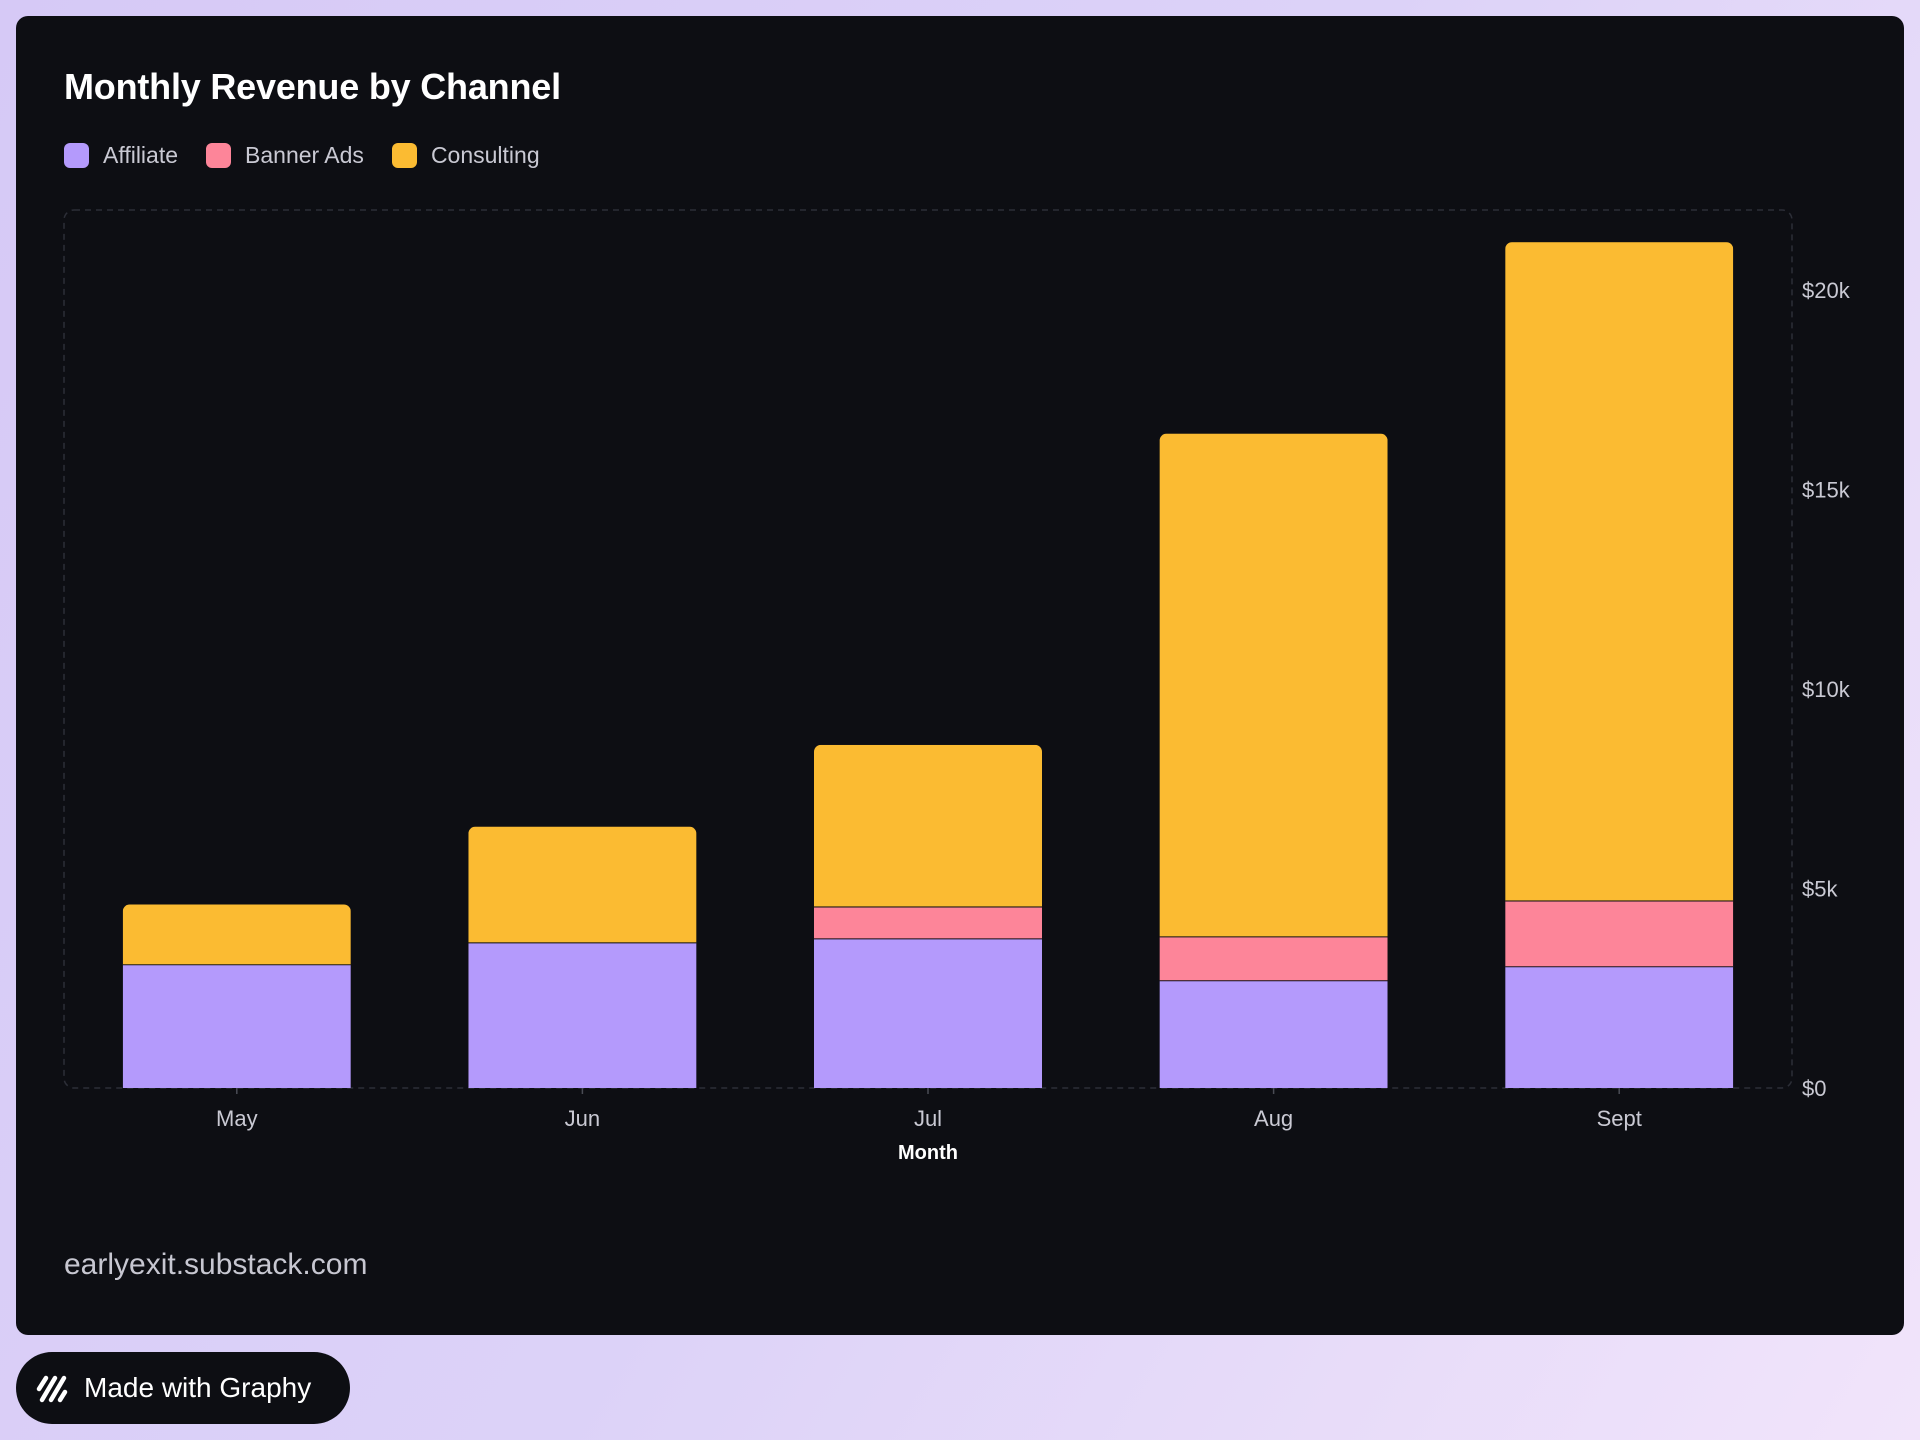 Image resolution: width=1920 pixels, height=1440 pixels. What do you see at coordinates (1619, 1027) in the screenshot?
I see `bar-affiliate-sept` at bounding box center [1619, 1027].